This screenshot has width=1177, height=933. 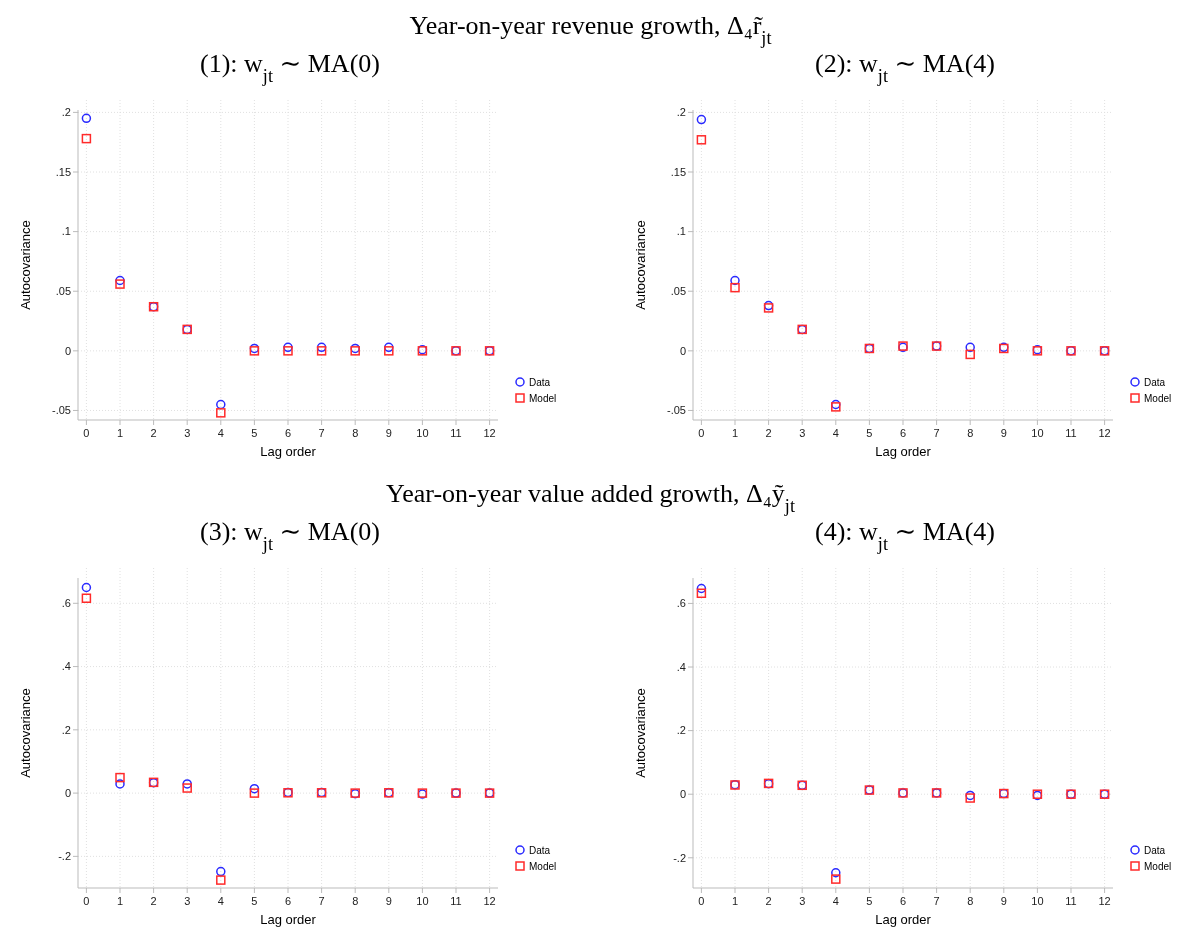 I want to click on chart-subtitle: (4): w$_{jt}$ ∼ MA(4), so click(x=905, y=535).